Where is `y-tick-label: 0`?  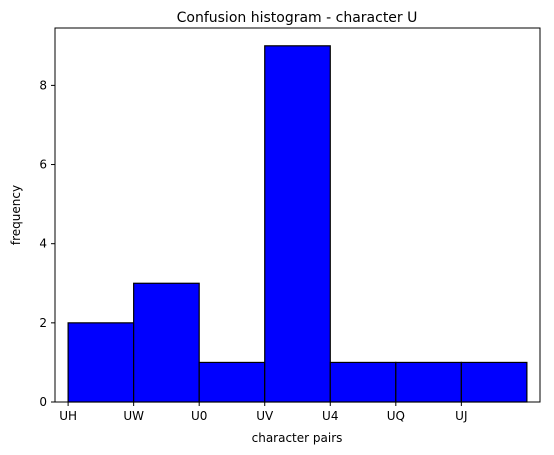 y-tick-label: 0 is located at coordinates (43, 402).